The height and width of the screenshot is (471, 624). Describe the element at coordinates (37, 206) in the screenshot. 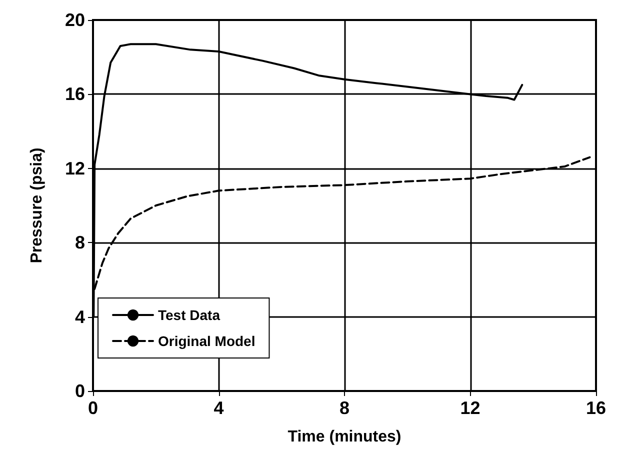

I see `y-axis-title: Pressure (psia)` at that location.